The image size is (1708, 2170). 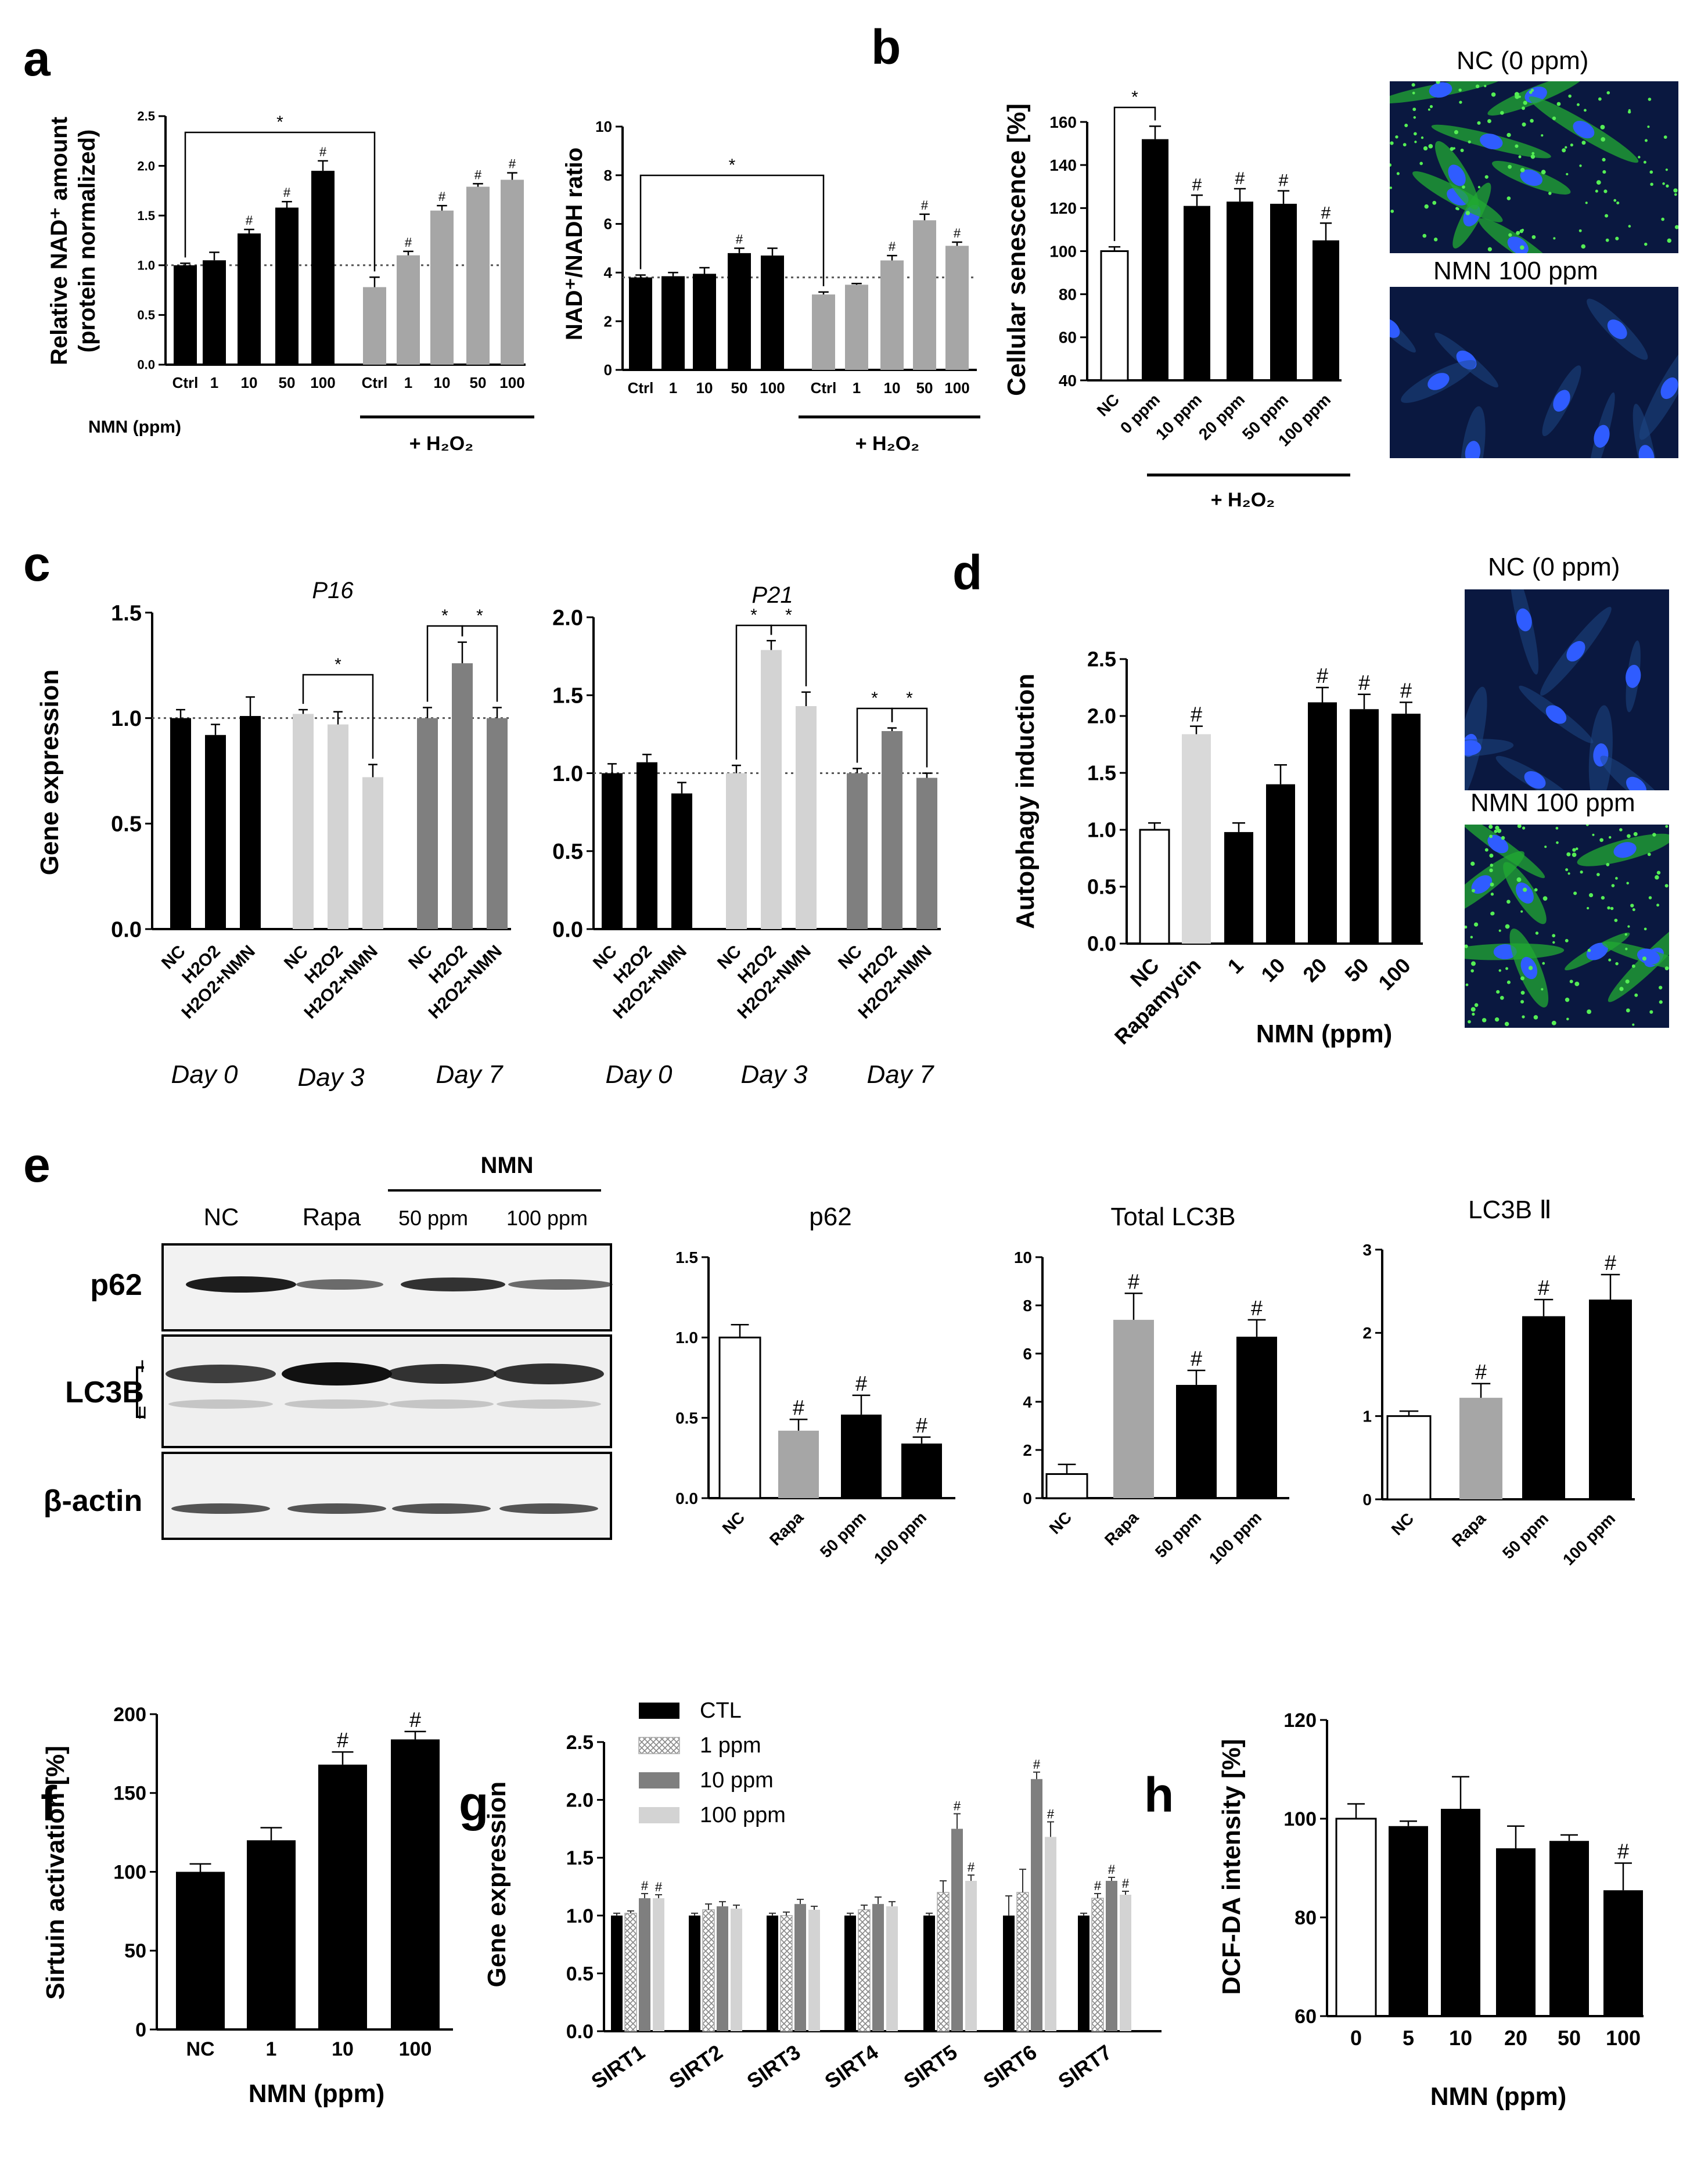 What do you see at coordinates (375, 382) in the screenshot?
I see `chart-a-left-category-label: Ctrl` at bounding box center [375, 382].